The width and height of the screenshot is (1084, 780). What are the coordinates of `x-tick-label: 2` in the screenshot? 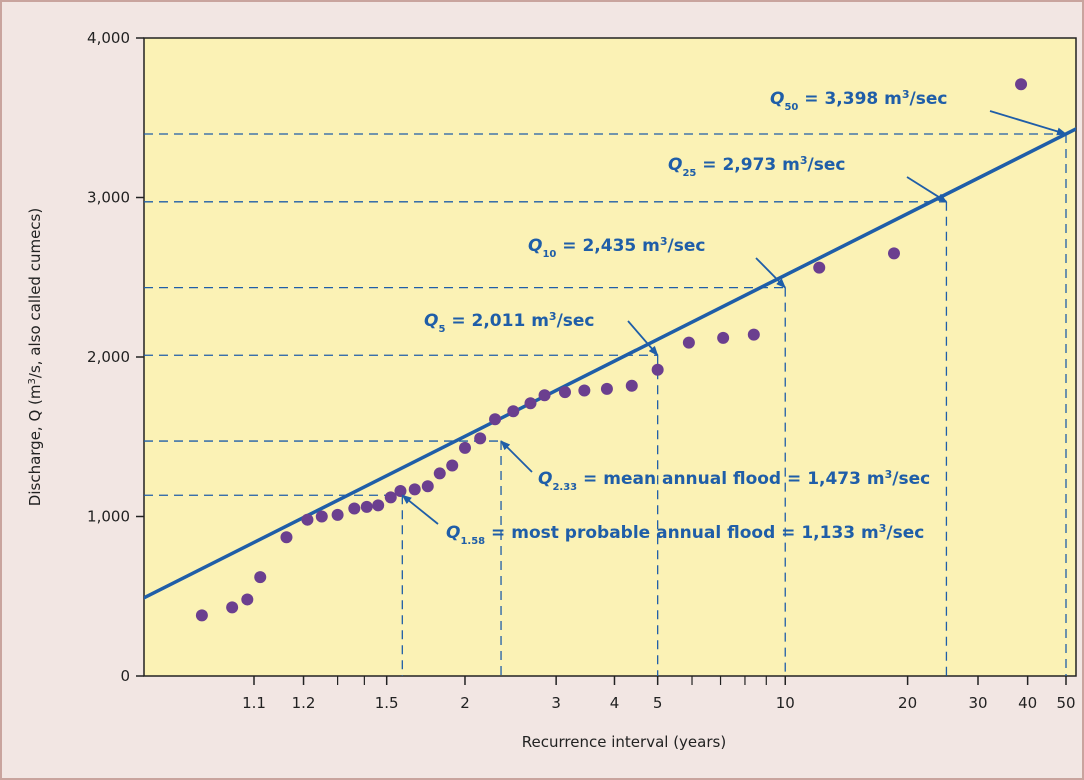 It's located at (465, 703).